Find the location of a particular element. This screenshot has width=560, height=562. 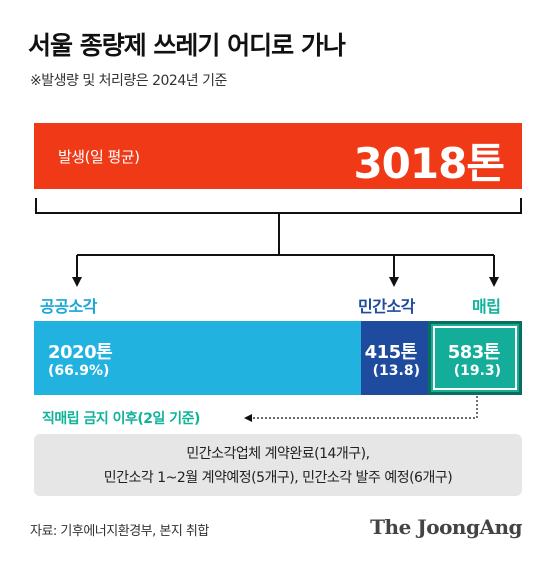

total-generation-label: 발생(일 평균) is located at coordinates (99, 157).